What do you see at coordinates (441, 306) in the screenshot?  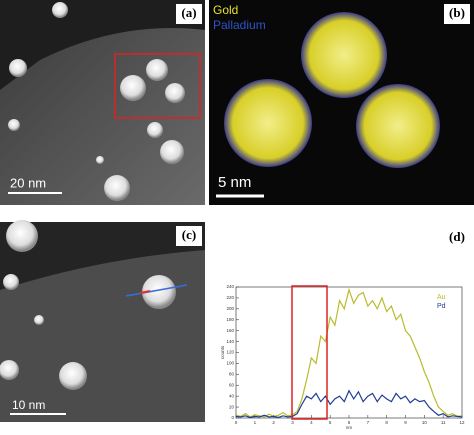 I see `legend-label: Pd` at bounding box center [441, 306].